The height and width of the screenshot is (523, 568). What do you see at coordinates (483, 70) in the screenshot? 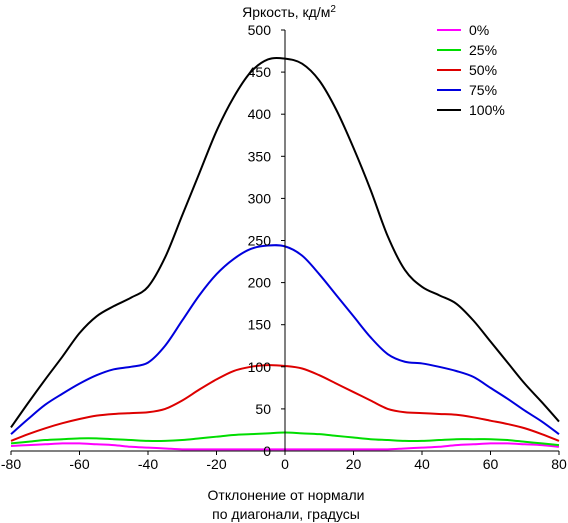
I see `legend-label: 50%` at bounding box center [483, 70].